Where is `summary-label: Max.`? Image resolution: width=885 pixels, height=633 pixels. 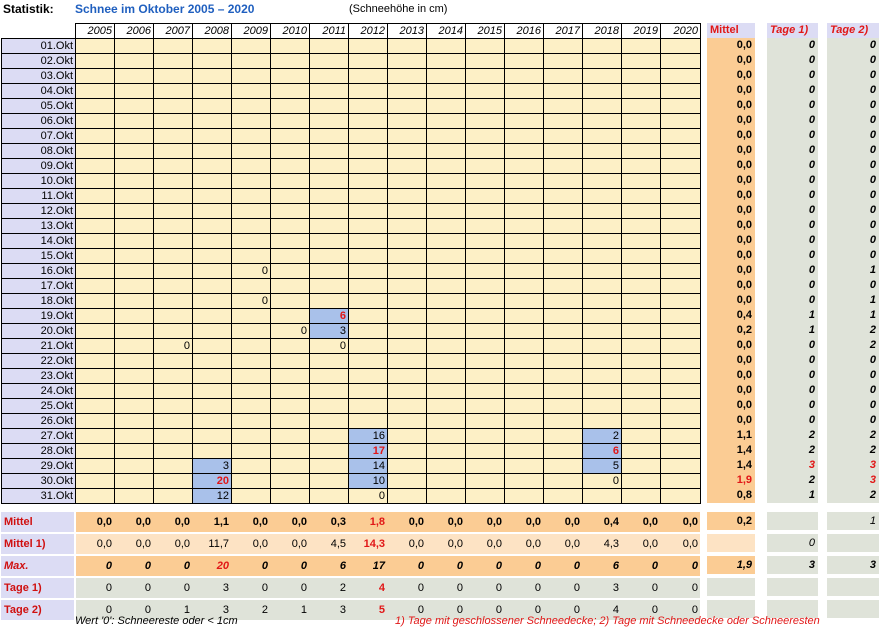
summary-label: Max. is located at coordinates (38, 566).